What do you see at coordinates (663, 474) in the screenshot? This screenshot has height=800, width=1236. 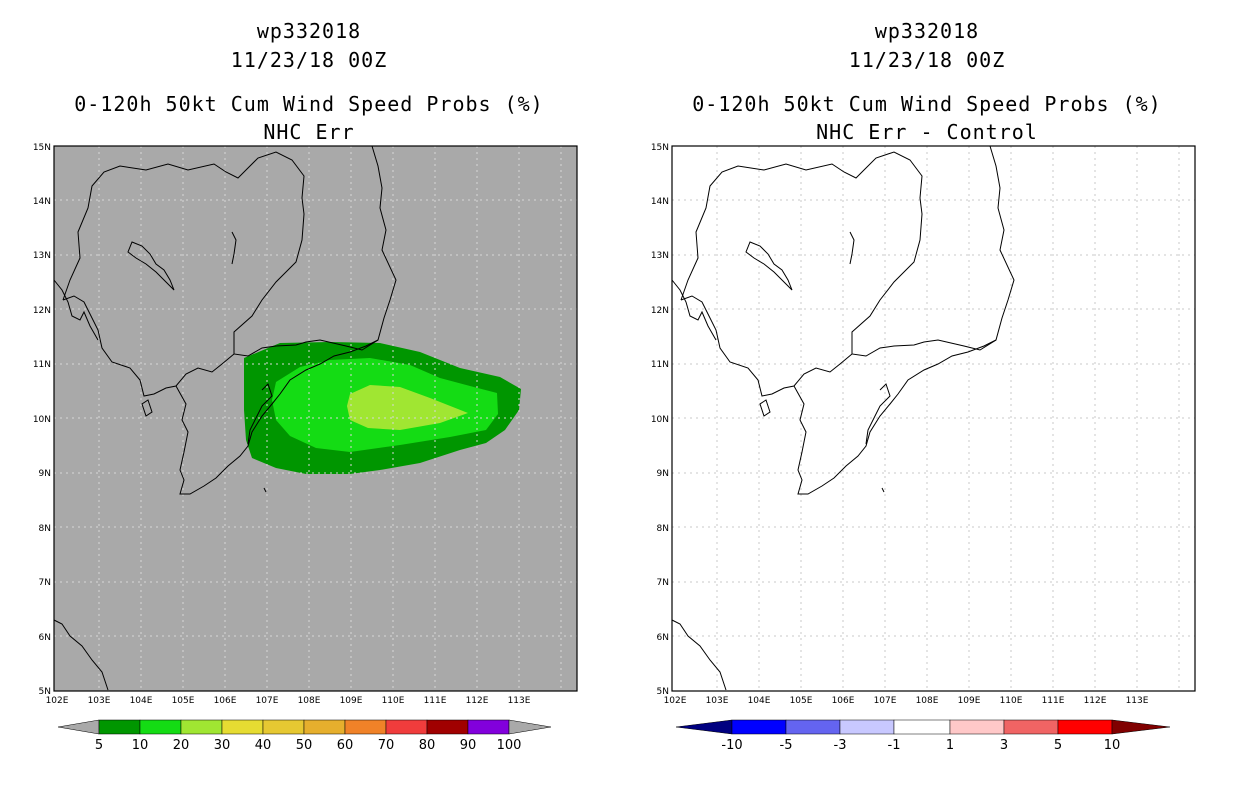 I see `lat-label: 9N` at bounding box center [663, 474].